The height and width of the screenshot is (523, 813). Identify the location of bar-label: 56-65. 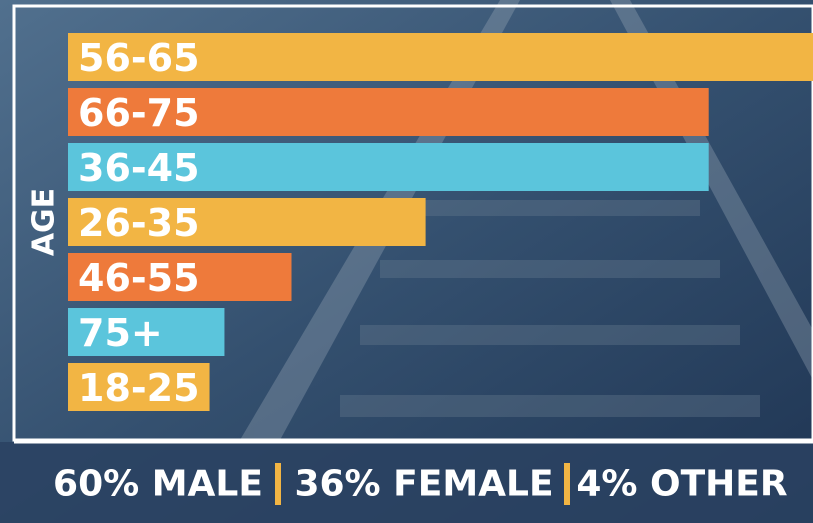
(139, 58).